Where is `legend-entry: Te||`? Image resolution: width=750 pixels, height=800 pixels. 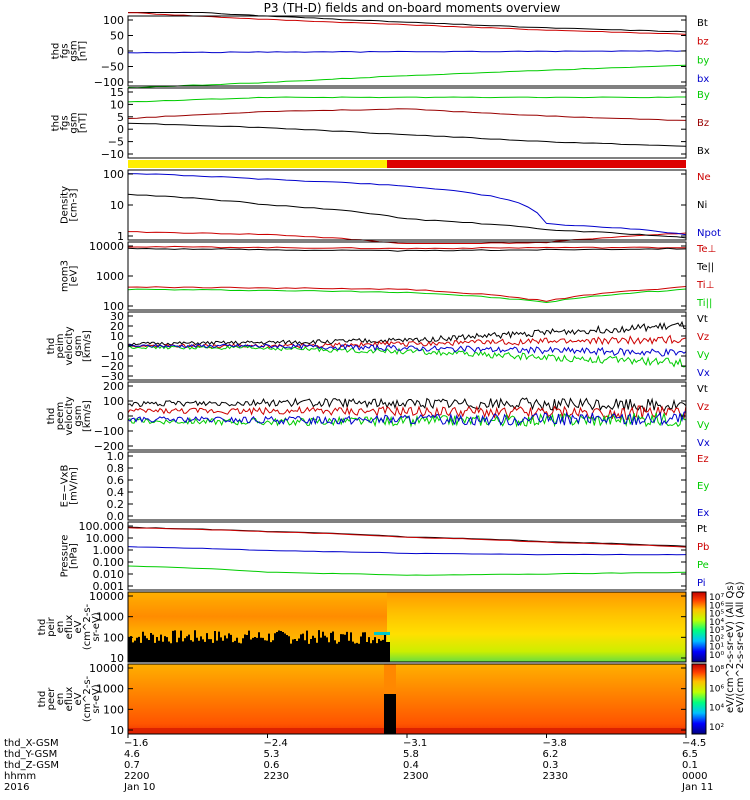 legend-entry: Te|| is located at coordinates (705, 267).